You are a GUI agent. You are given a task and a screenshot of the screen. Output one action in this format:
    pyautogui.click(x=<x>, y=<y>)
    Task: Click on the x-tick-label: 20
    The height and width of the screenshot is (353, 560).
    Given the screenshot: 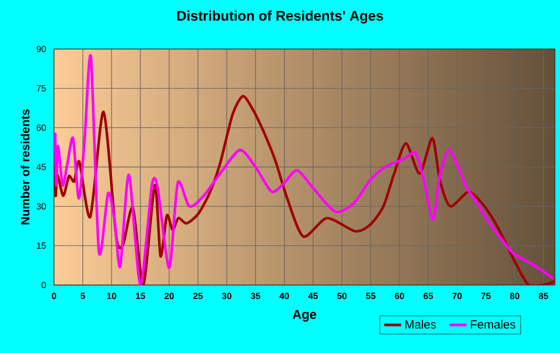 What is the action you would take?
    pyautogui.click(x=169, y=296)
    